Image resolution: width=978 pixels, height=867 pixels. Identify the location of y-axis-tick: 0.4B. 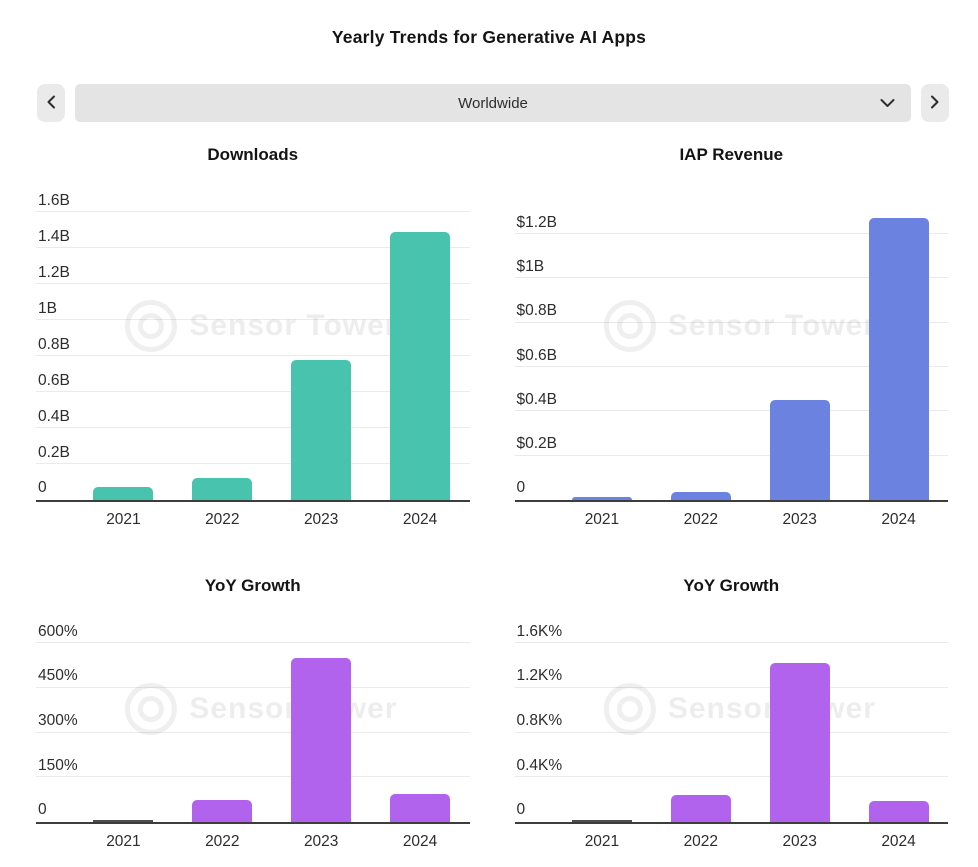
(54, 416).